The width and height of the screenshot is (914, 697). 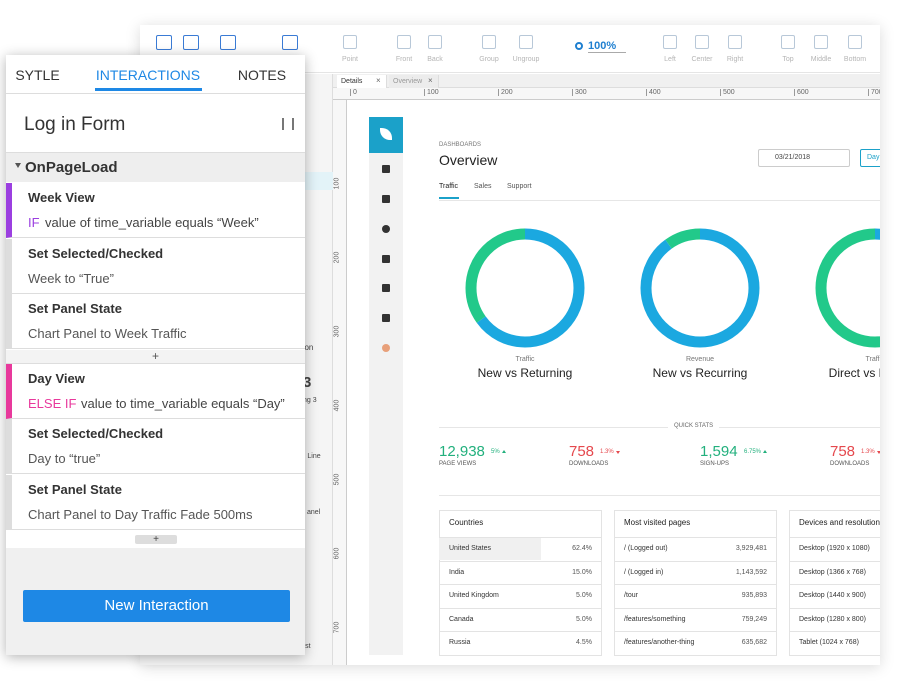 What do you see at coordinates (310, 400) in the screenshot?
I see `widget-label: ng 3` at bounding box center [310, 400].